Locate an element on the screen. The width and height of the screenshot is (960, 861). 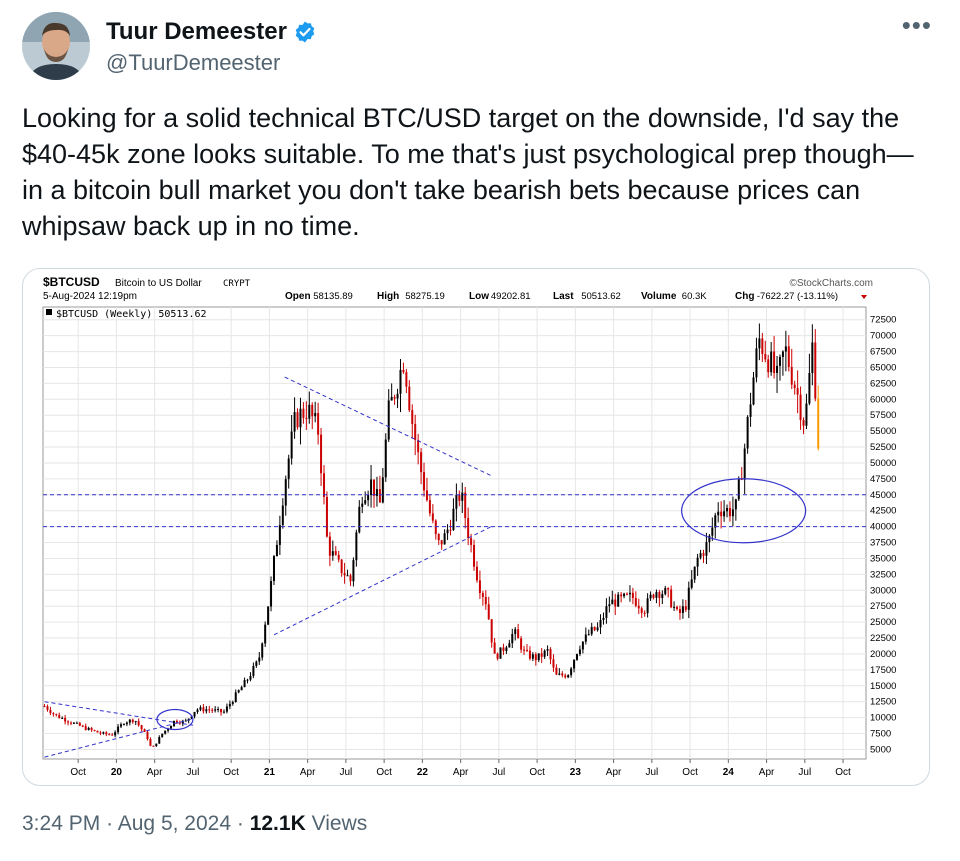
y-tick-label: 22500 is located at coordinates (883, 638).